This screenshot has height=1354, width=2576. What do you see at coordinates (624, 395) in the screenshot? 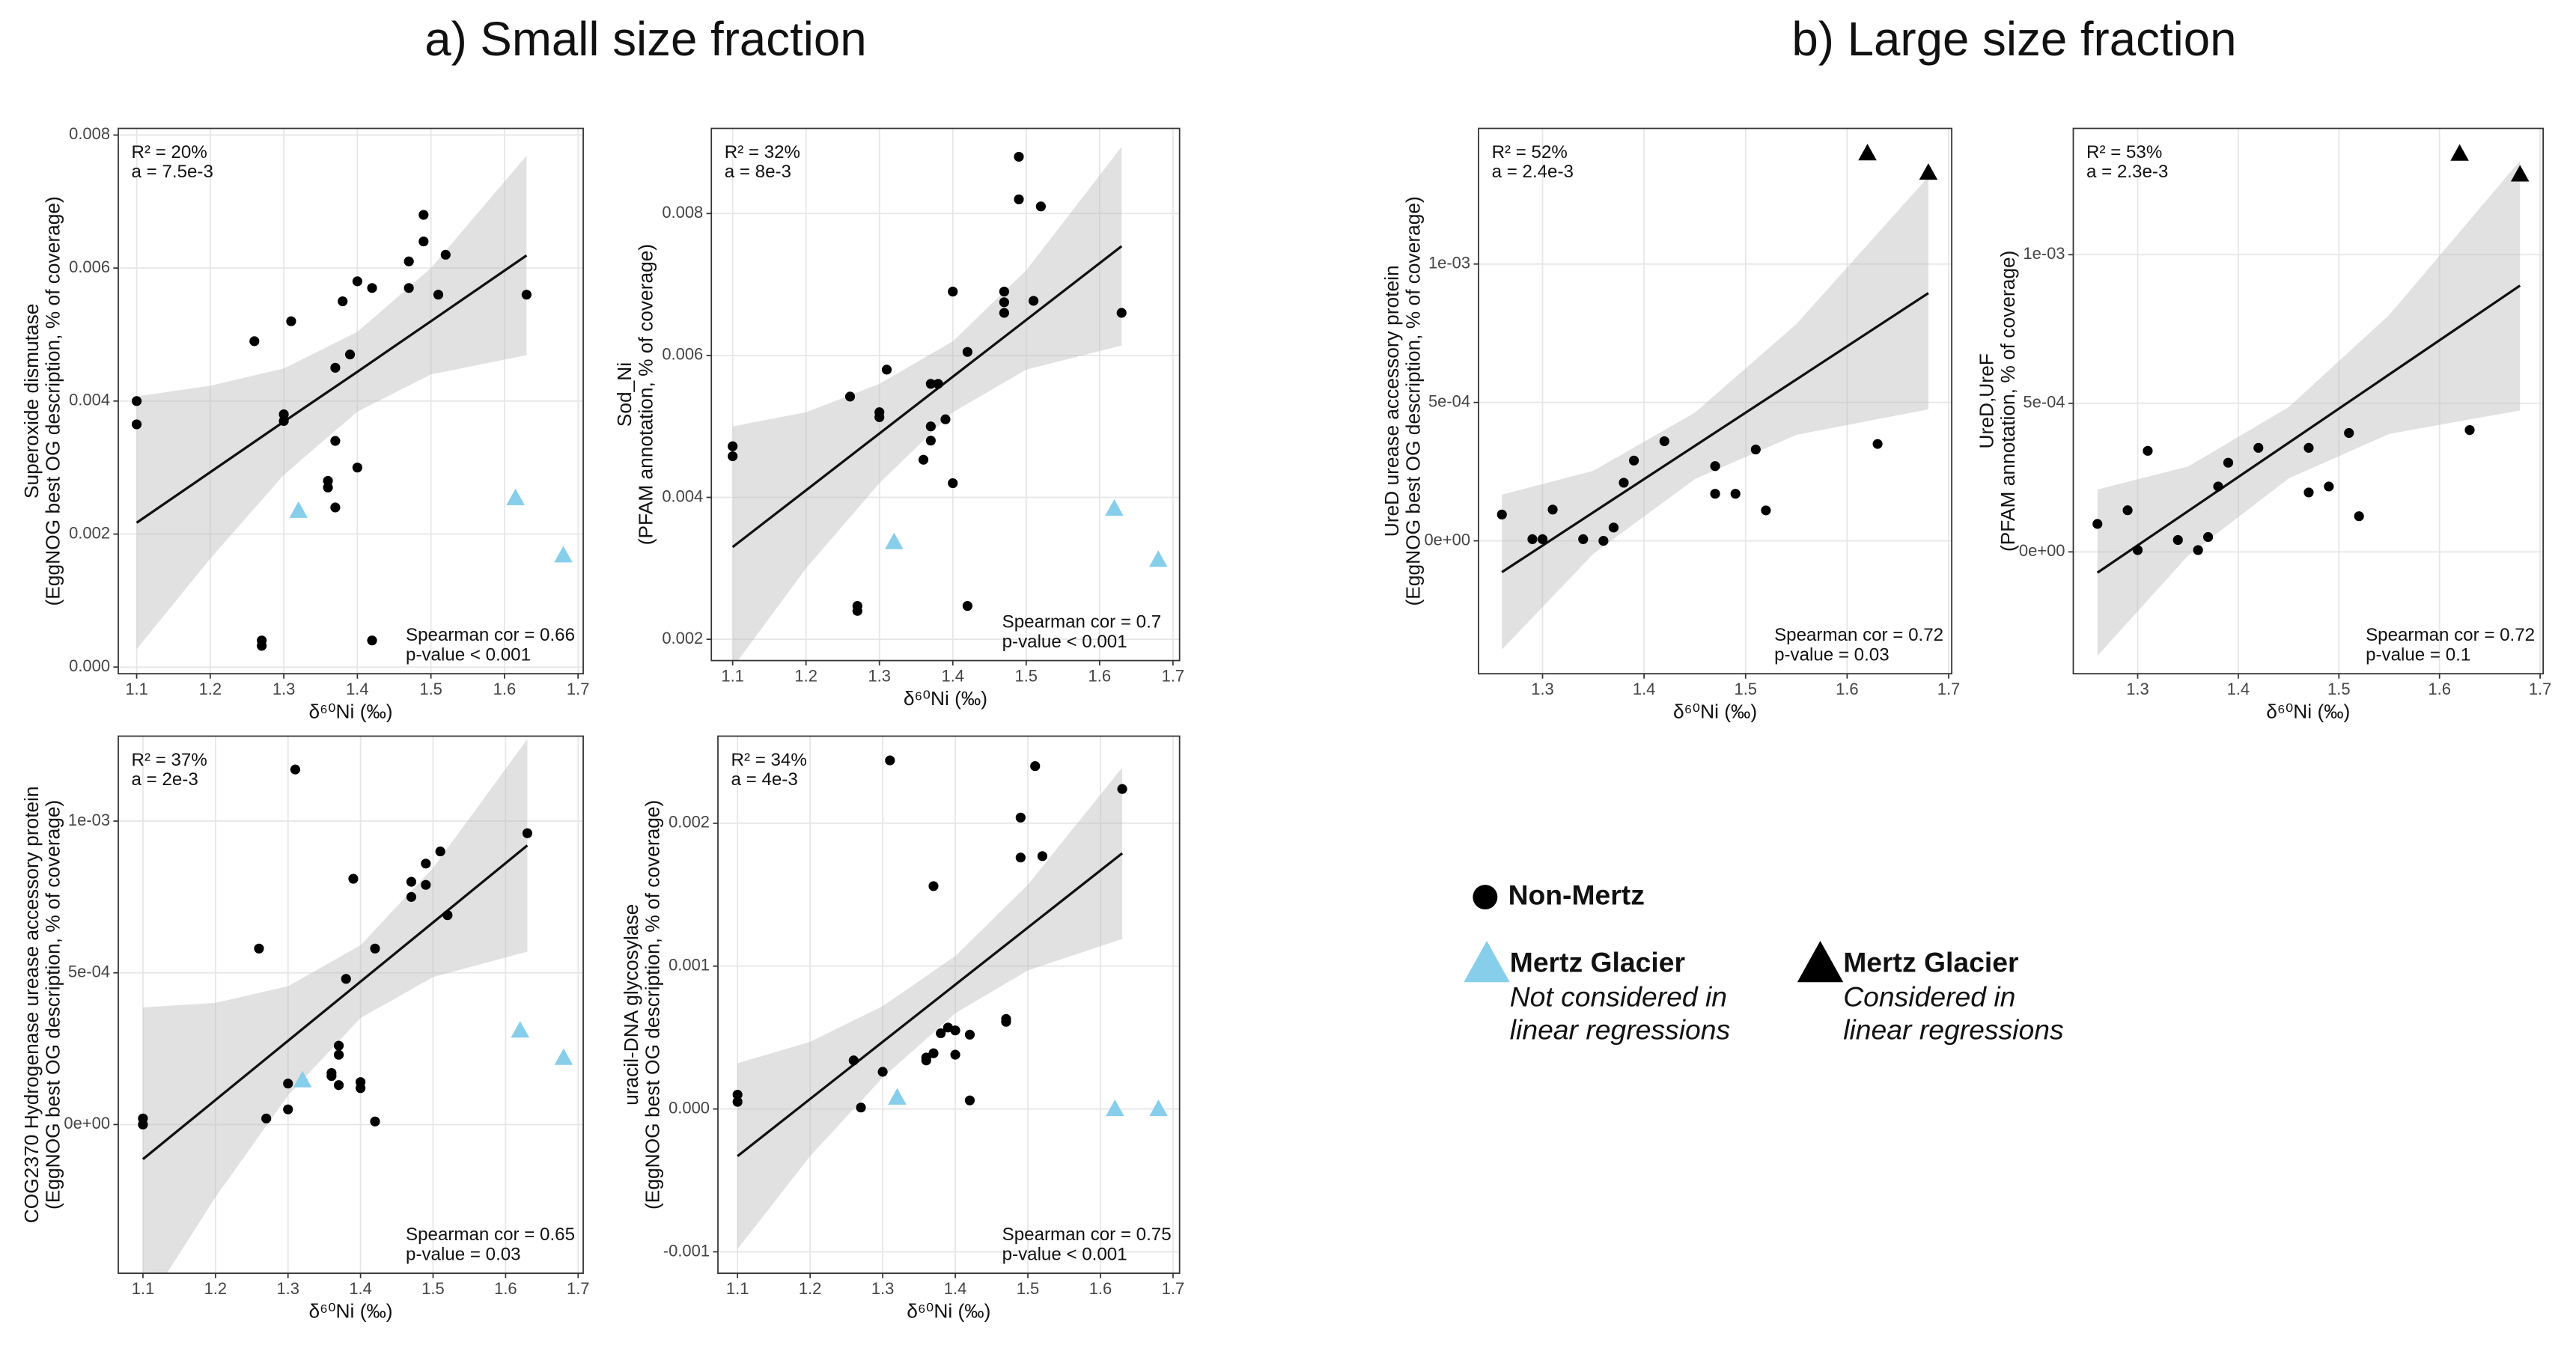
I see `y-axis-title: Sod_Ni` at bounding box center [624, 395].